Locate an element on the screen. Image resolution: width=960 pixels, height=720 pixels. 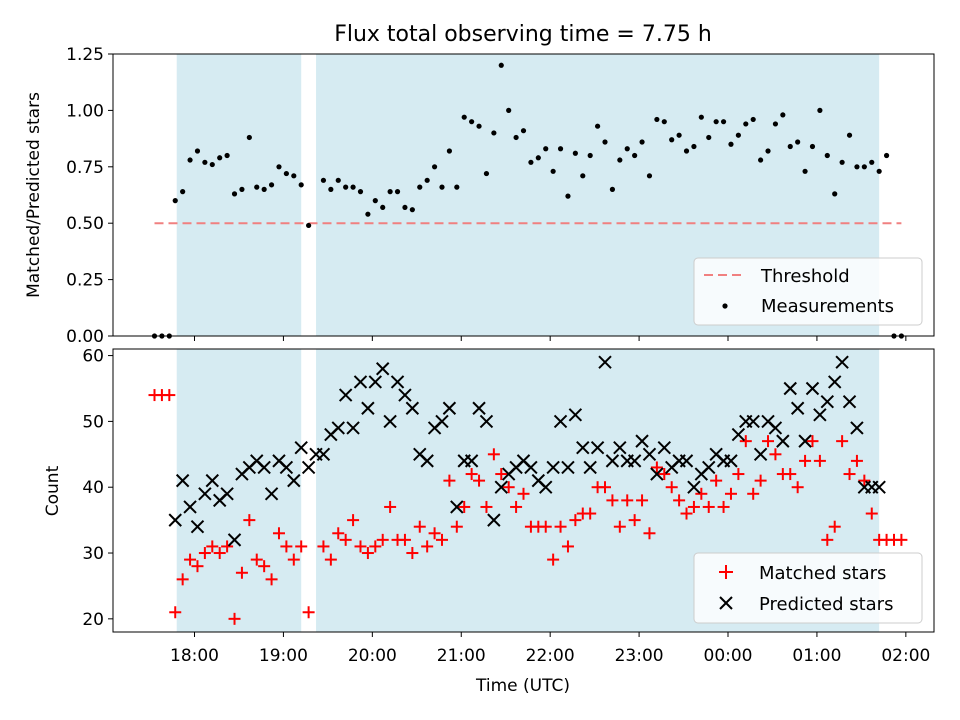
y-tick-label: 0.00 is located at coordinates (85, 337).